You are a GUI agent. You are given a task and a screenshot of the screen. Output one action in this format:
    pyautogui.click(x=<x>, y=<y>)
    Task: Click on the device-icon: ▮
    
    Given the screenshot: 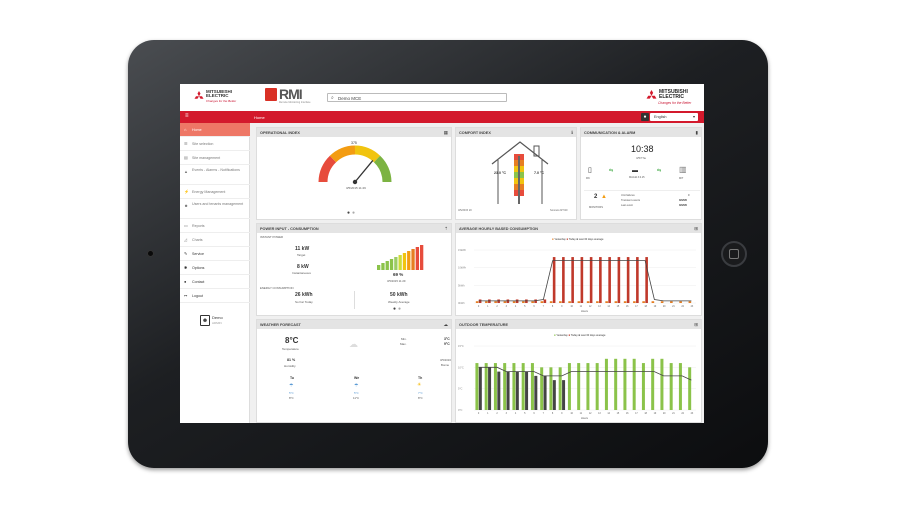 What is the action you would take?
    pyautogui.click(x=696, y=132)
    